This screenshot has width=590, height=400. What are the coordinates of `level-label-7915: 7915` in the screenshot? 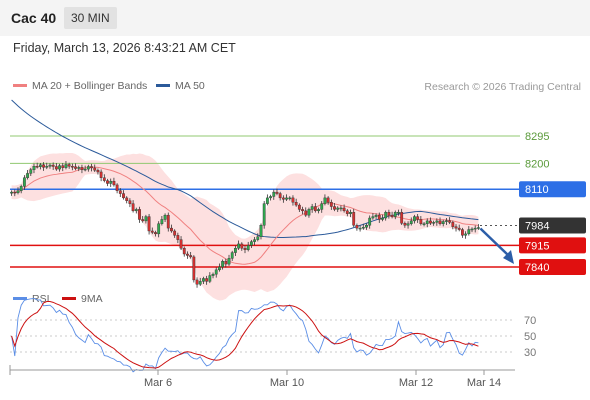 It's located at (537, 246).